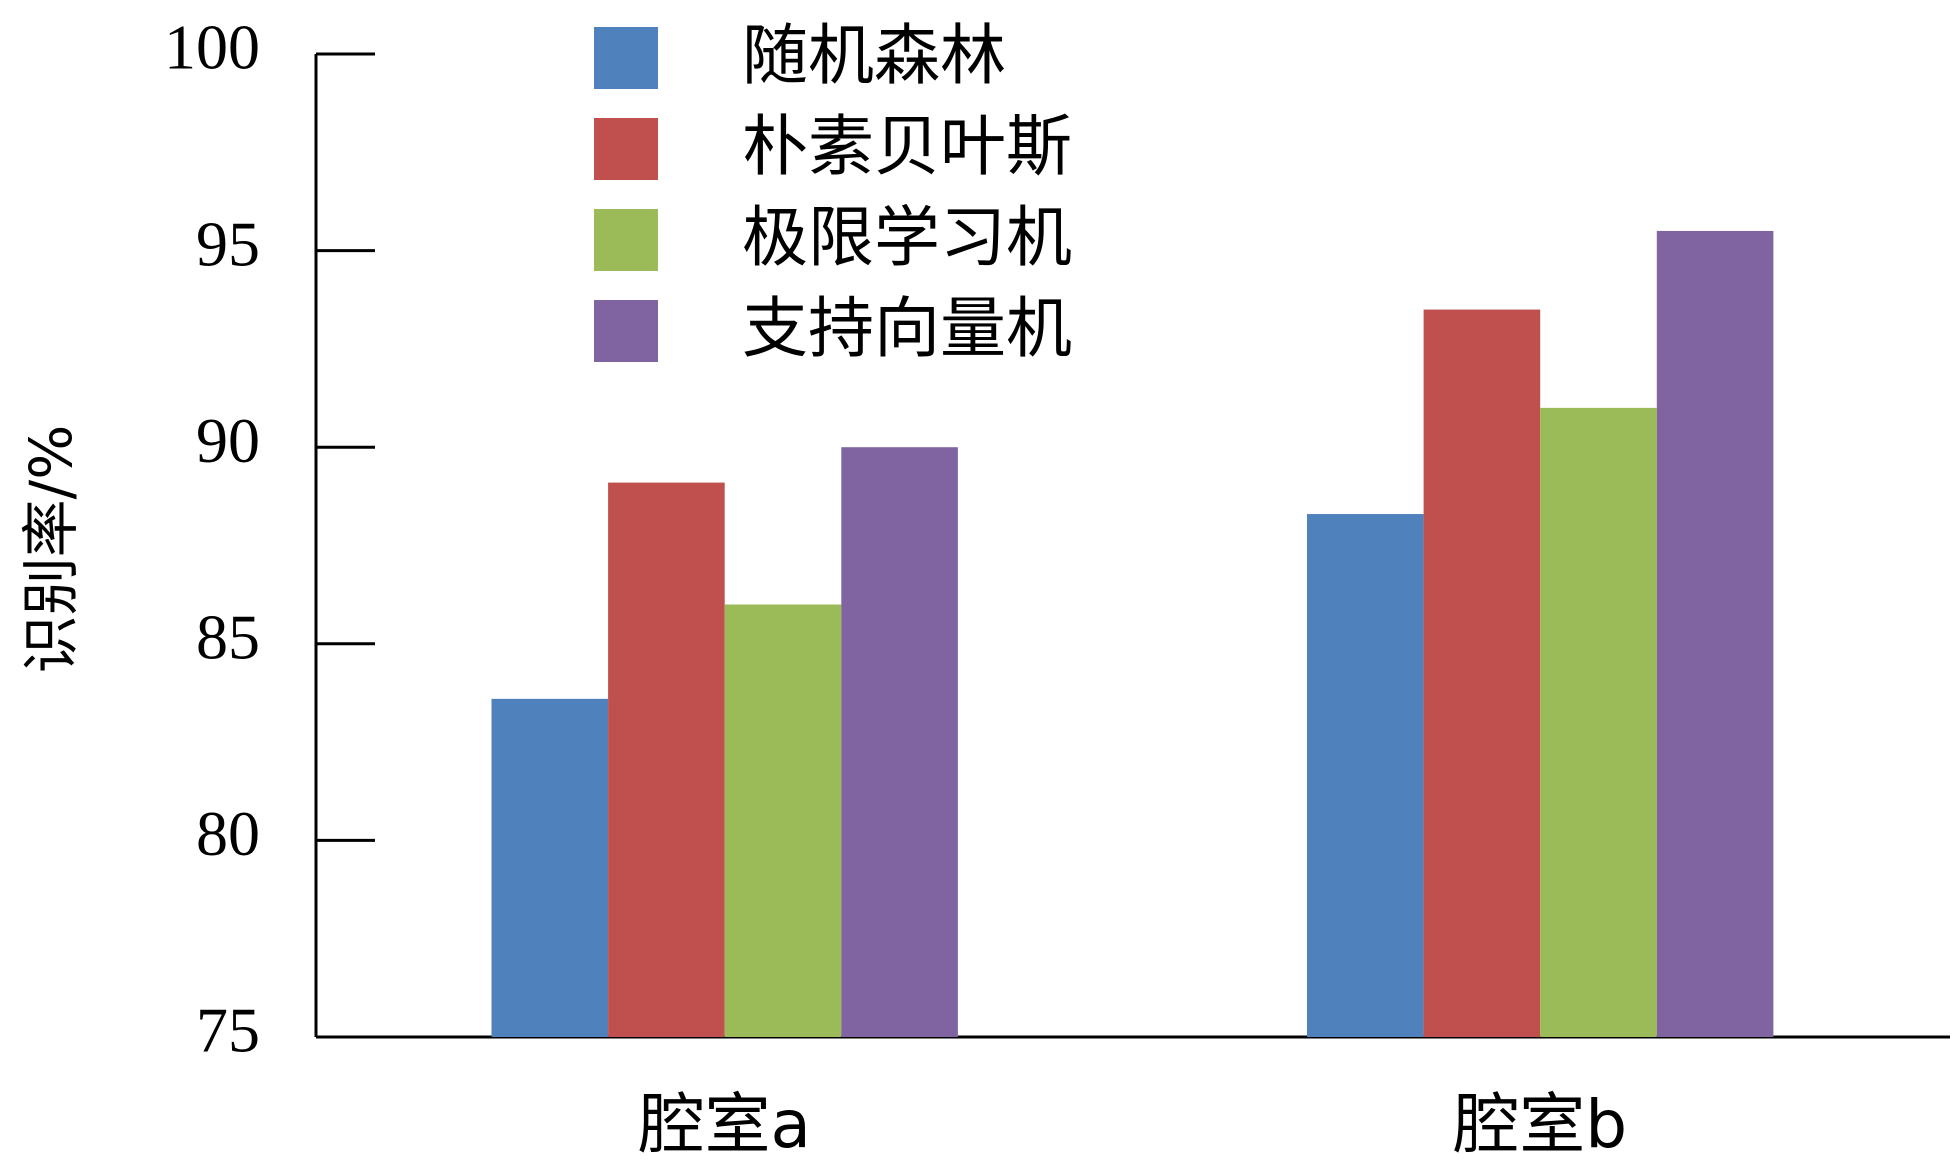  Describe the element at coordinates (907, 237) in the screenshot. I see `legend-label: 极限学习机` at that location.